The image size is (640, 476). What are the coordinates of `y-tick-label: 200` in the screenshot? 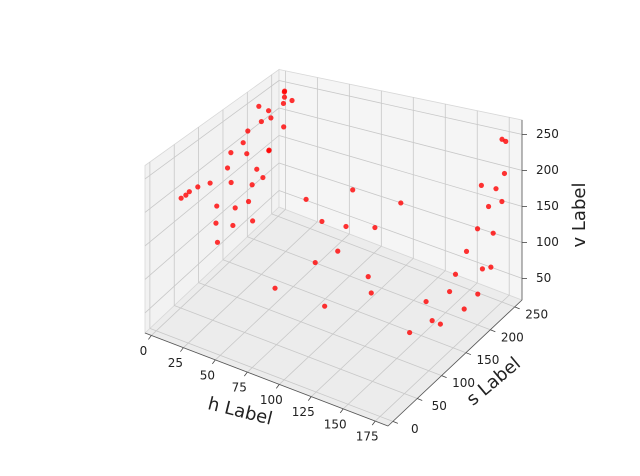 It's located at (512, 337).